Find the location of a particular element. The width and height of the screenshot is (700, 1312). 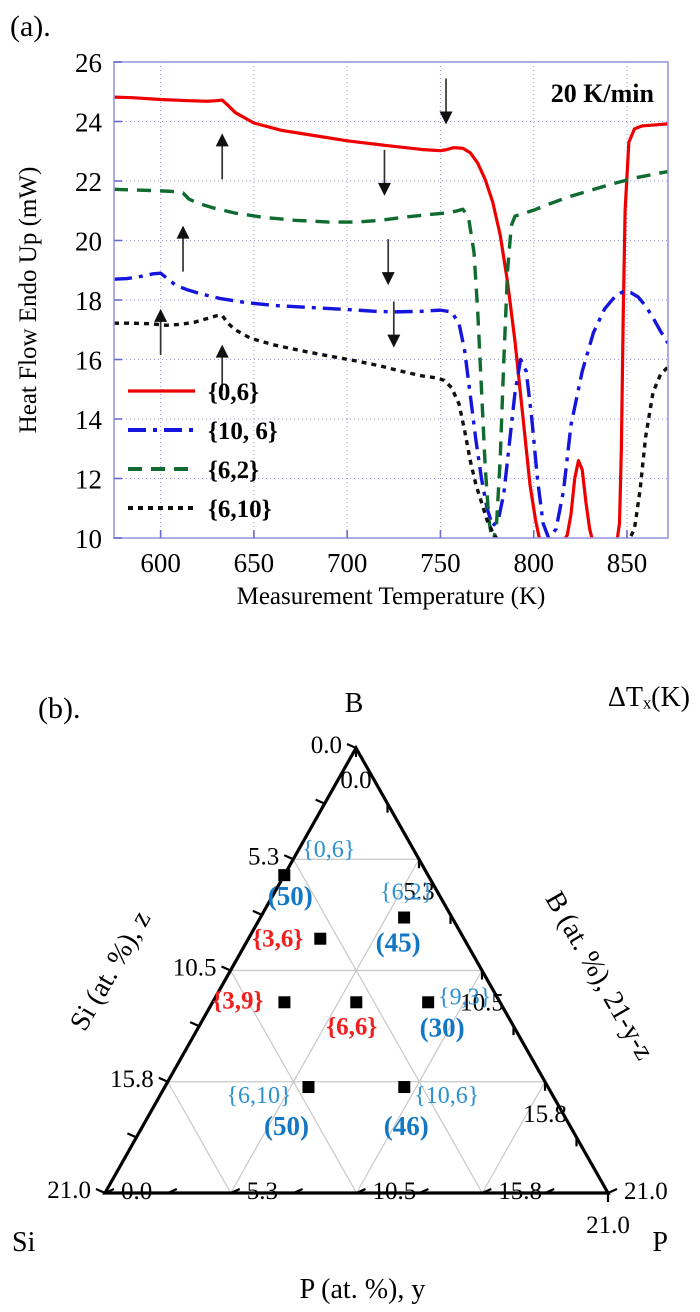

bottom-tick-label: 5.3 is located at coordinates (418, 891).